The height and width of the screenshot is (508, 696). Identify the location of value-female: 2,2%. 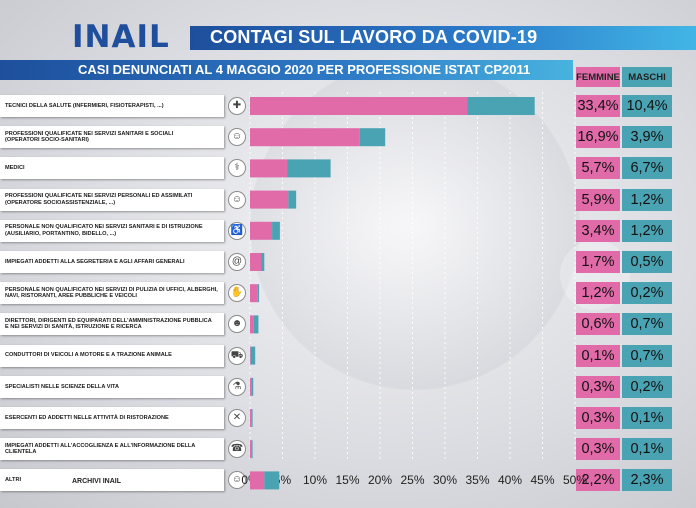
(598, 480).